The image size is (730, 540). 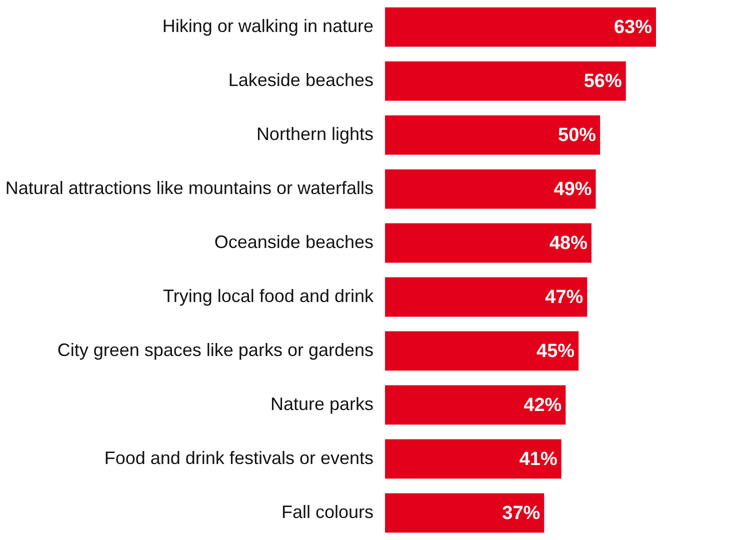 I want to click on y-tick-label: Natural attractions like mountains or waterfalls, so click(x=189, y=188).